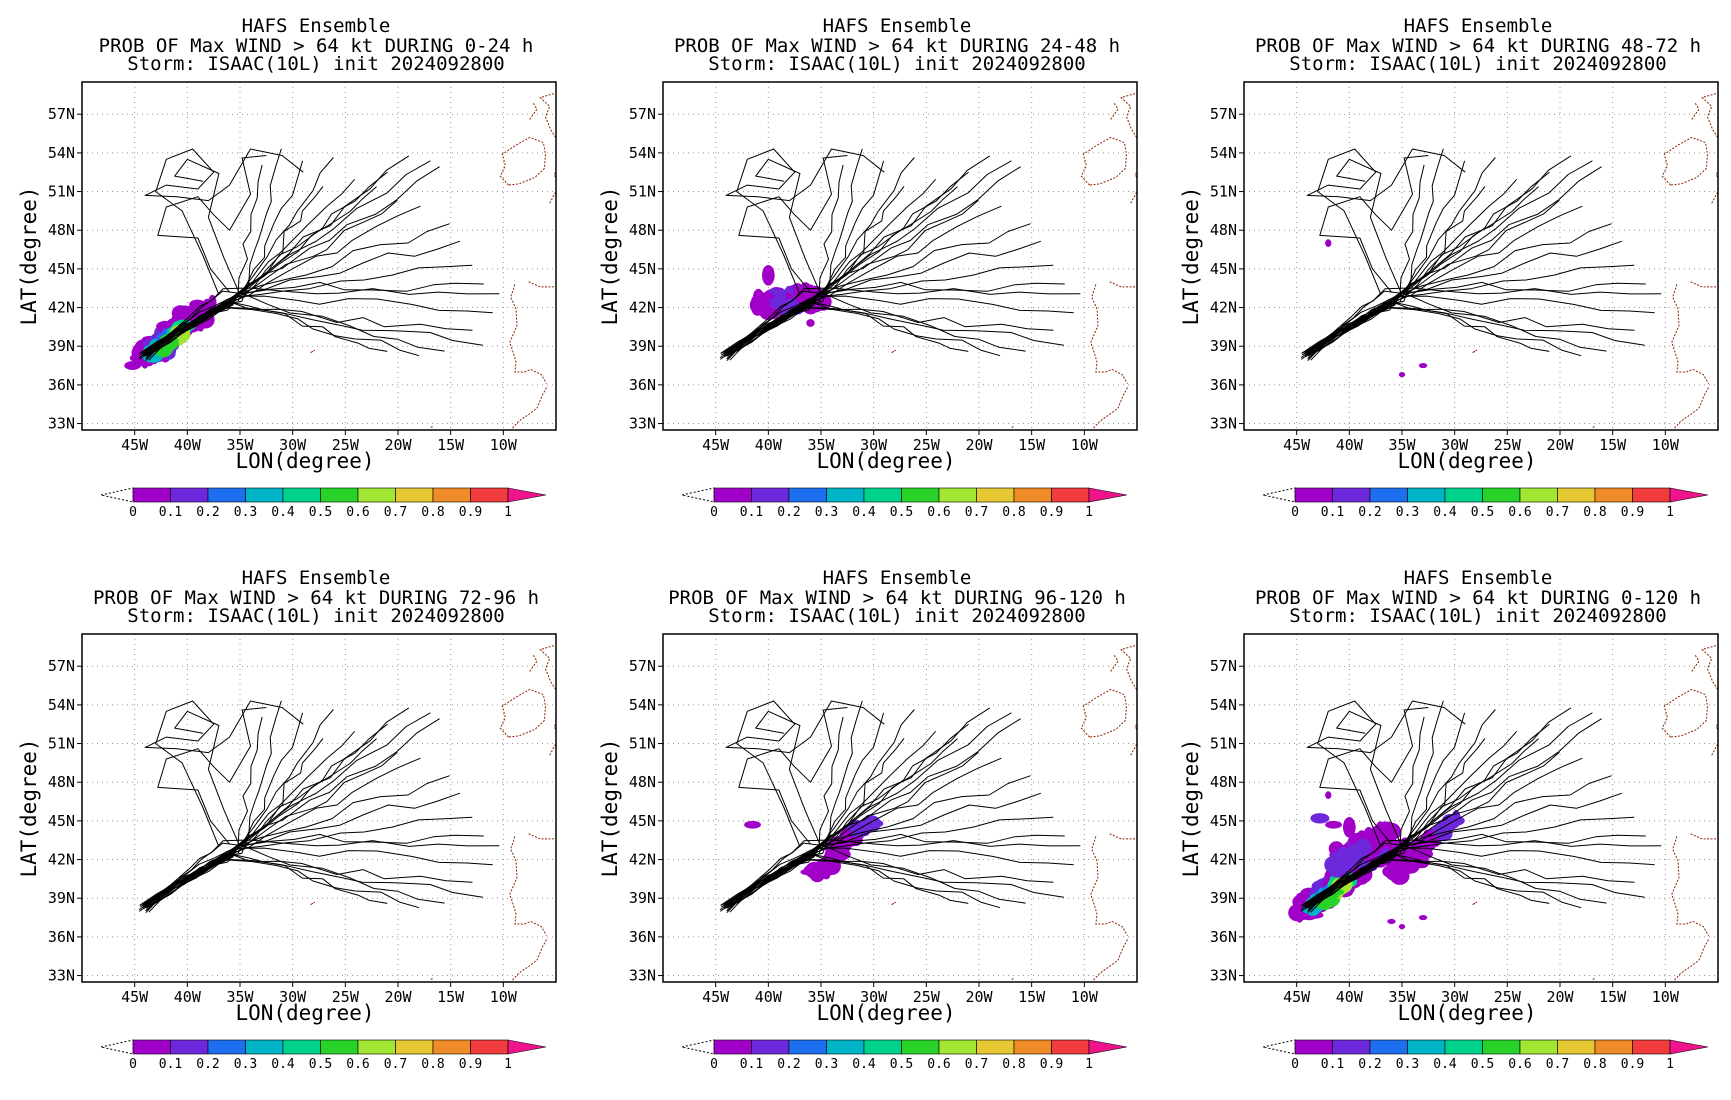  What do you see at coordinates (316, 578) in the screenshot?
I see `panel-title-model: HAFS Ensemble` at bounding box center [316, 578].